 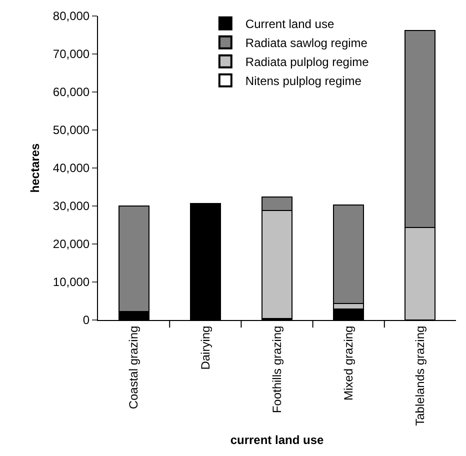 I want to click on y-tick-label: 30,000, so click(x=71, y=206).